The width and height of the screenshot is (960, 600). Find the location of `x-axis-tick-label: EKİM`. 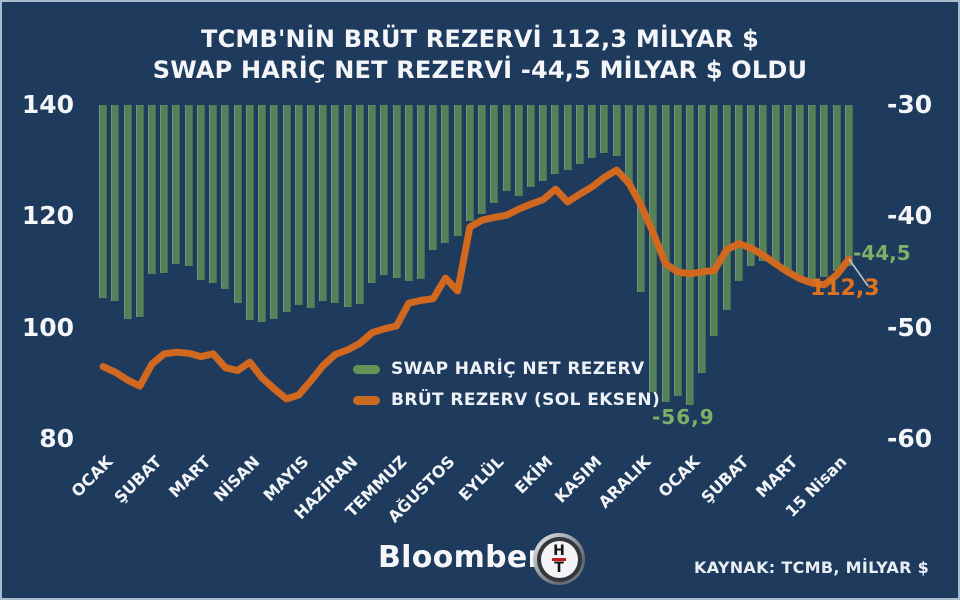

x-axis-tick-label: EKİM is located at coordinates (534, 475).